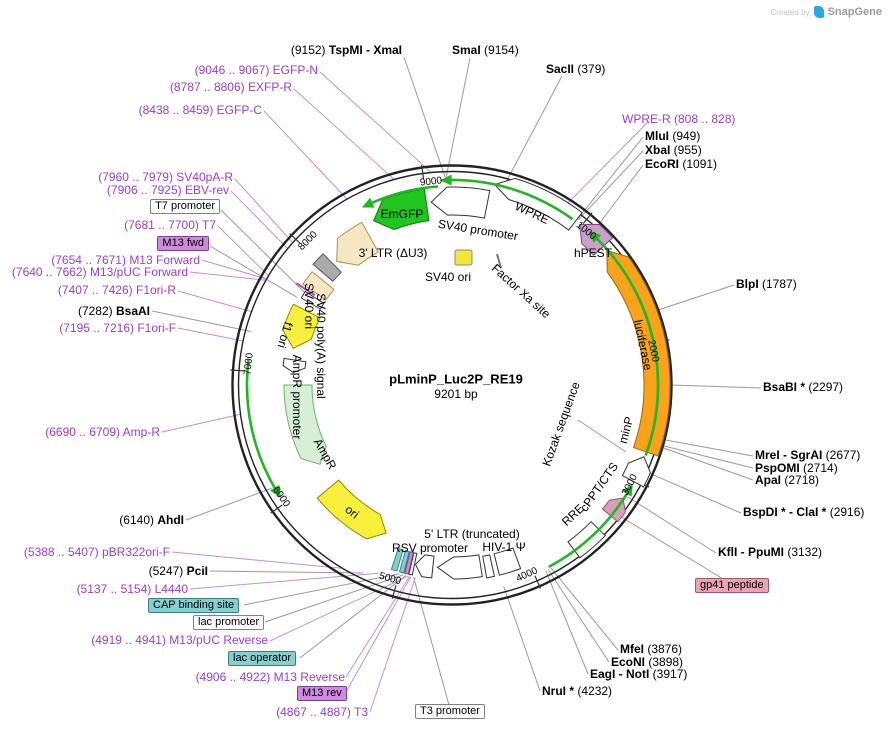 This screenshot has width=888, height=729. I want to click on callout-ebv-rev, so click(259, 219).